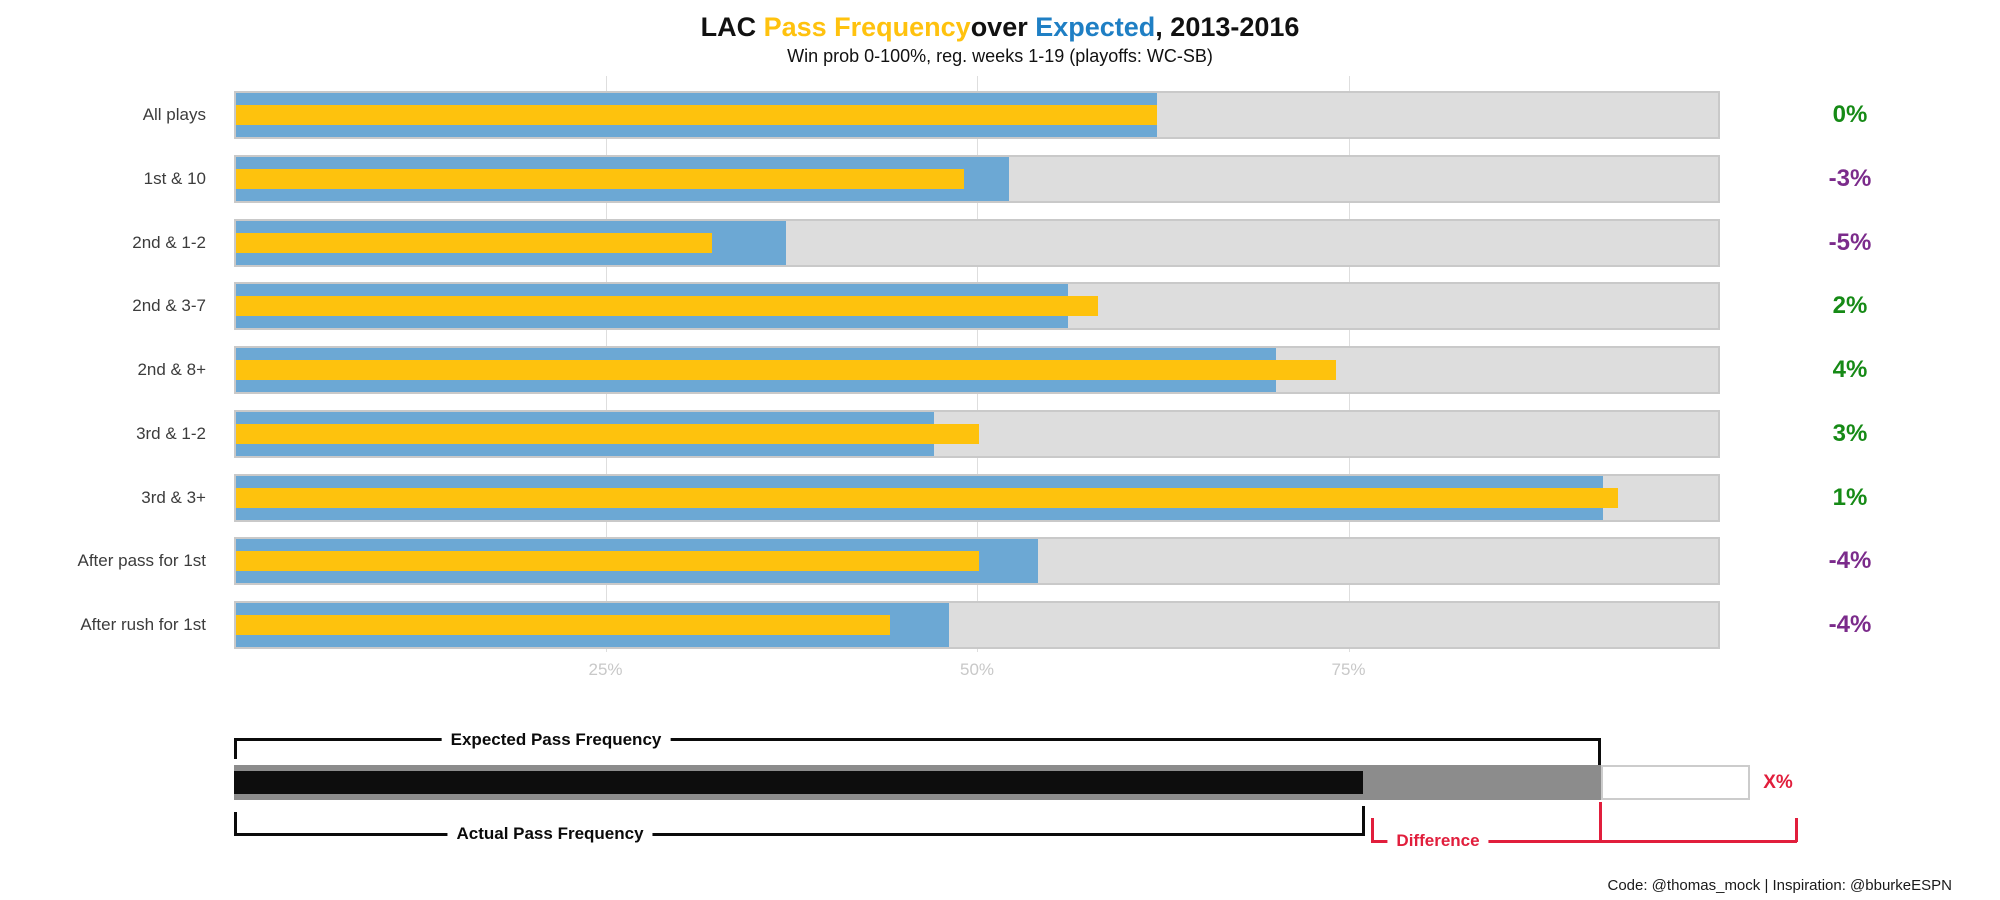  I want to click on difference-bracket-line, so click(1584, 841).